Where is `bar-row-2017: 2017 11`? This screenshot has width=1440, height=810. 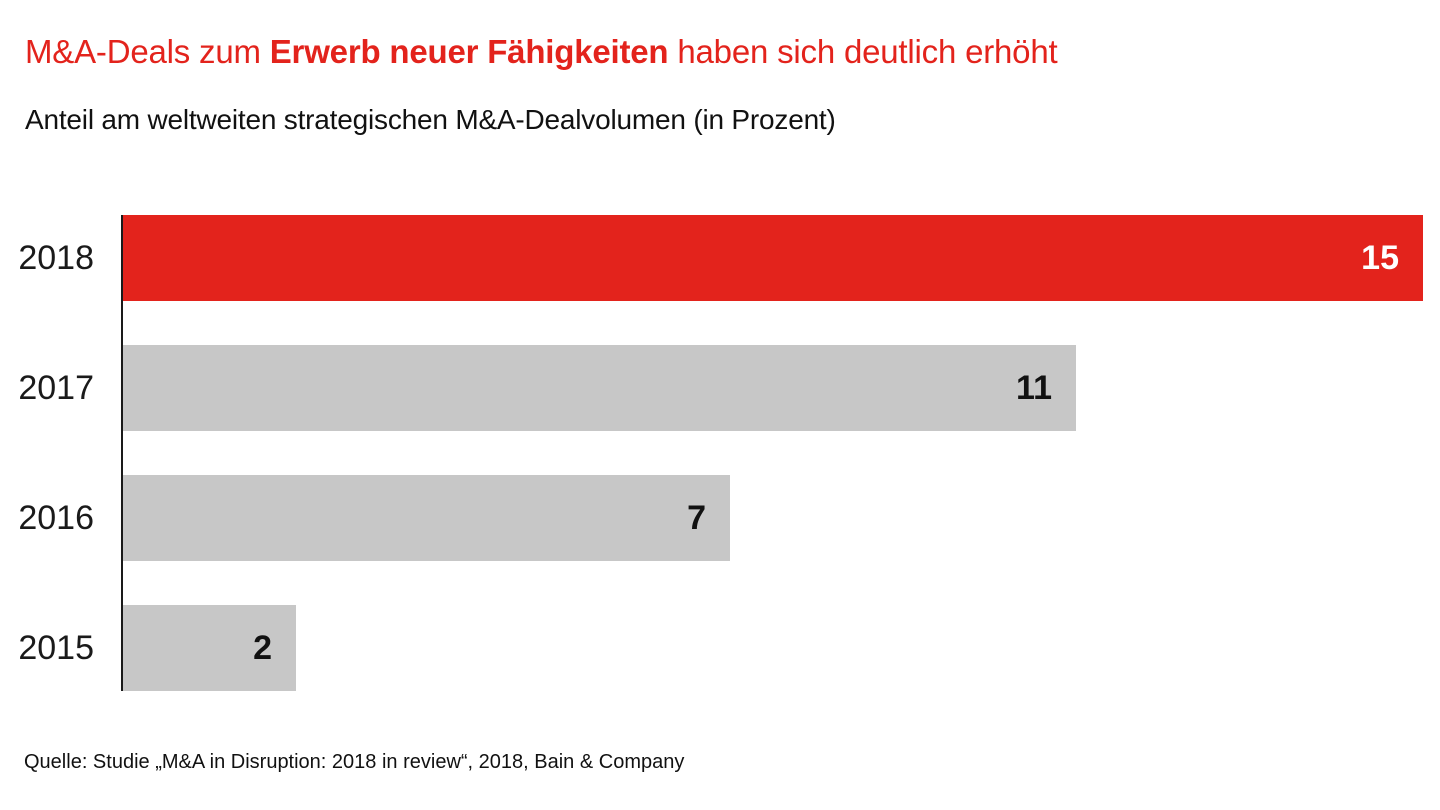 bar-row-2017: 2017 11 is located at coordinates (720, 388).